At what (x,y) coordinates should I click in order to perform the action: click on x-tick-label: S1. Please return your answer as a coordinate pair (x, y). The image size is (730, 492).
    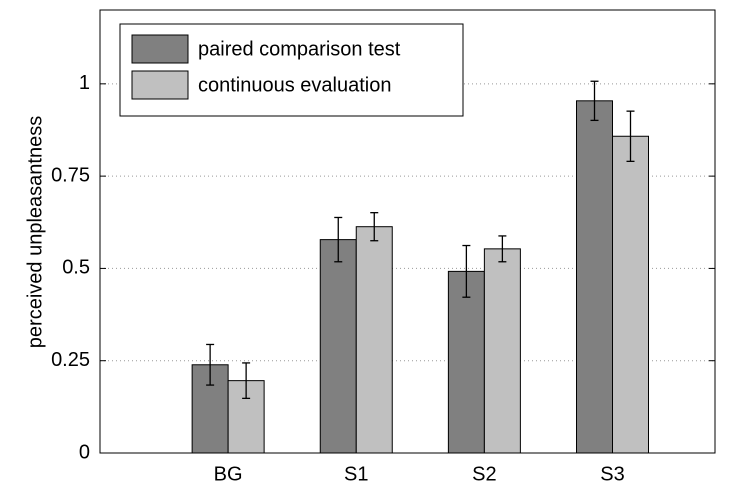
    Looking at the image, I should click on (356, 474).